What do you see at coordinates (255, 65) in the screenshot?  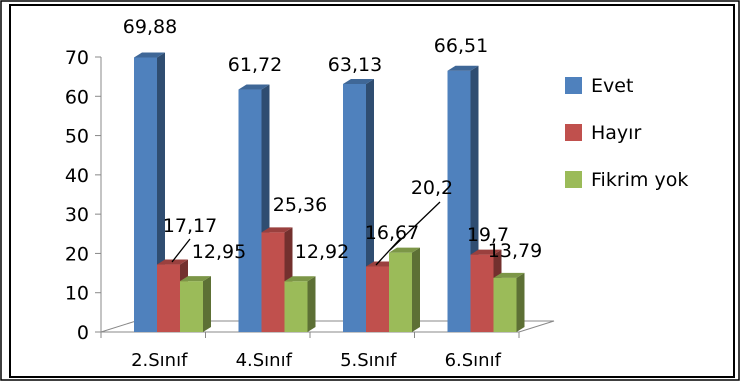 I see `data-label: 61,72` at bounding box center [255, 65].